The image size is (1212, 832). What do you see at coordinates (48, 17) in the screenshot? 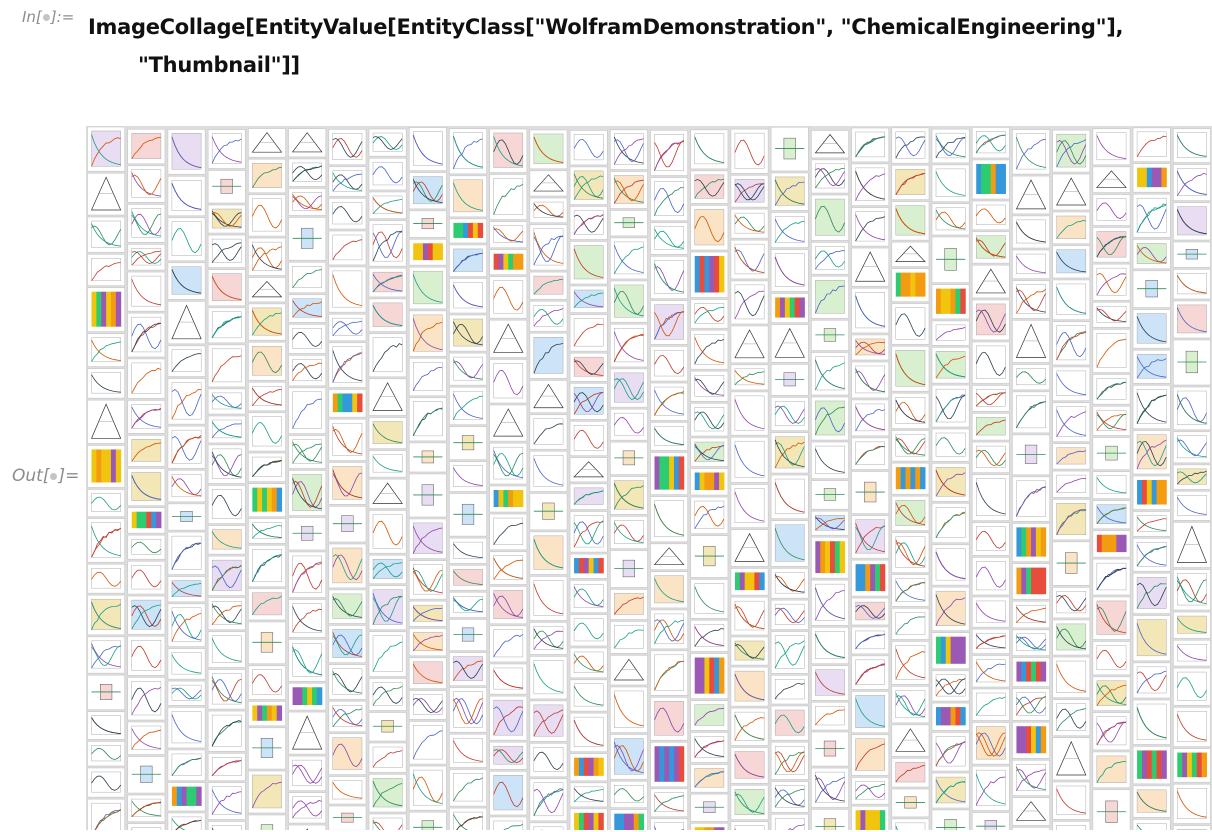
I see `input-label: In[]:=` at bounding box center [48, 17].